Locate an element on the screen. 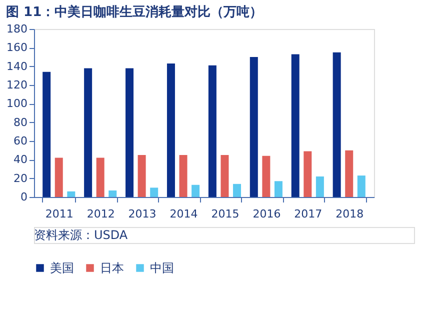  y-tick-label: 140 is located at coordinates (17, 66).